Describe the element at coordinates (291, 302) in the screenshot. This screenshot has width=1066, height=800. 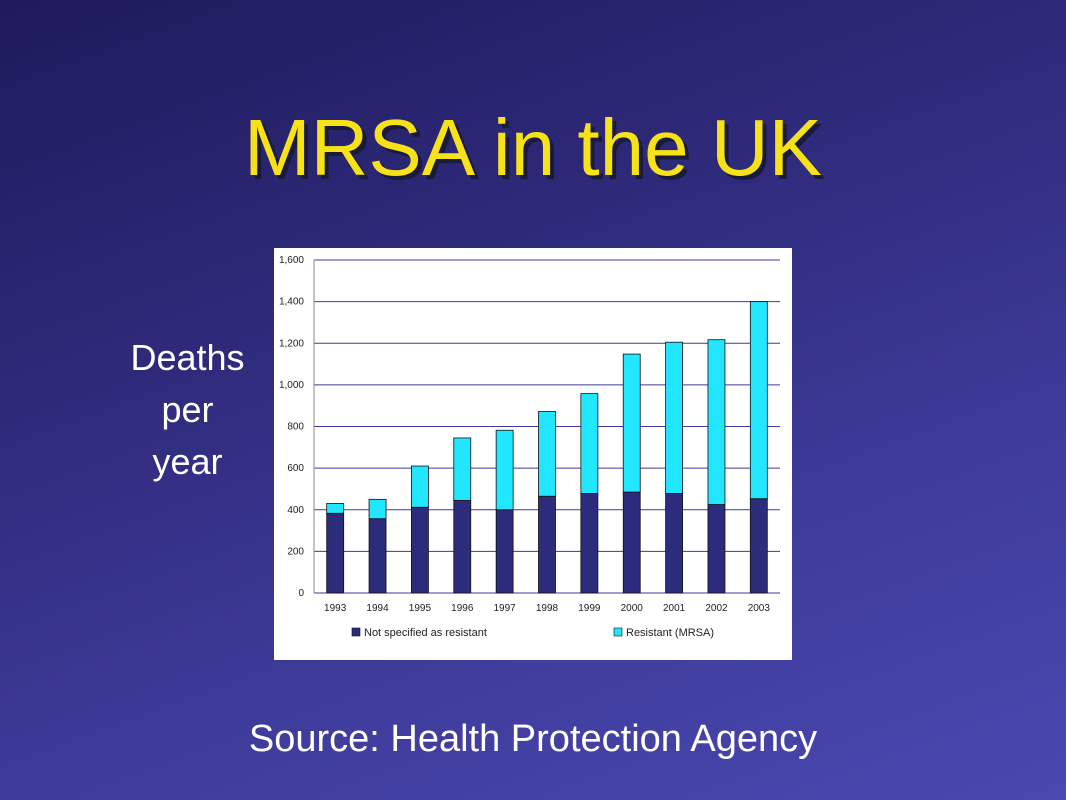
I see `y-tick-label: 1,400` at that location.